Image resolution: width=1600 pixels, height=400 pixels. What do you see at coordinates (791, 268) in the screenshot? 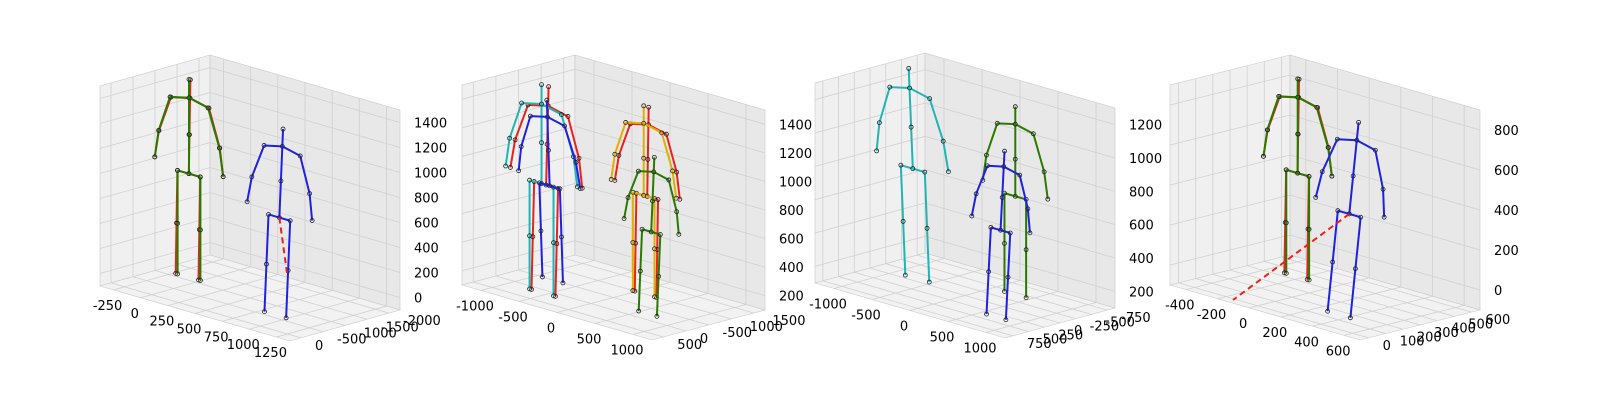
I see `z-tick-label: 400` at bounding box center [791, 268].